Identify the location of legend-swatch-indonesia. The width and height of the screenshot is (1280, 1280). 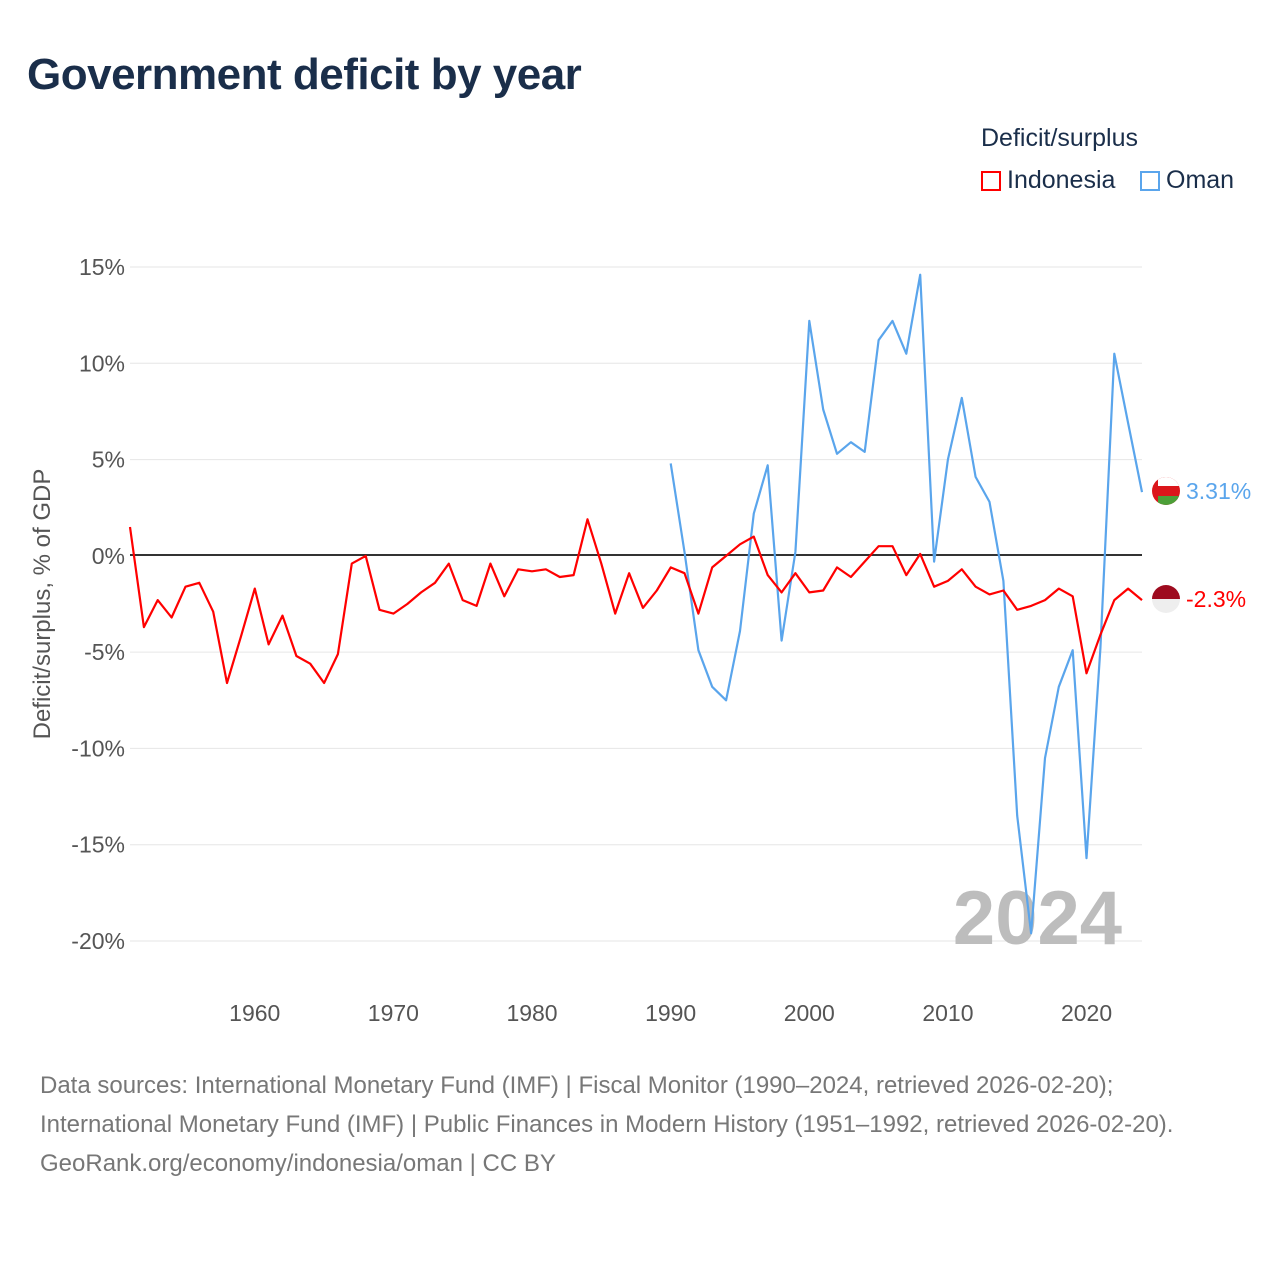
(991, 180).